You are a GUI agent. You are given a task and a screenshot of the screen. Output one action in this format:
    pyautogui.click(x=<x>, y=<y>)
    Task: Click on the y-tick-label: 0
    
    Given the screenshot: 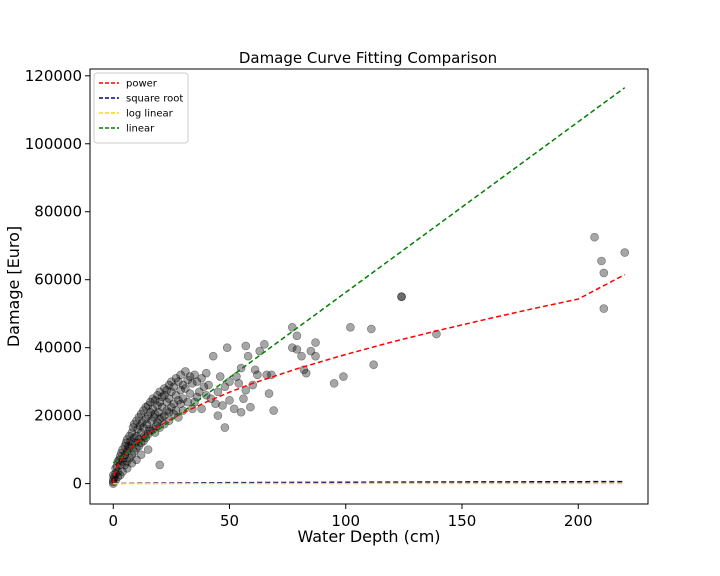 What is the action you would take?
    pyautogui.click(x=77, y=484)
    